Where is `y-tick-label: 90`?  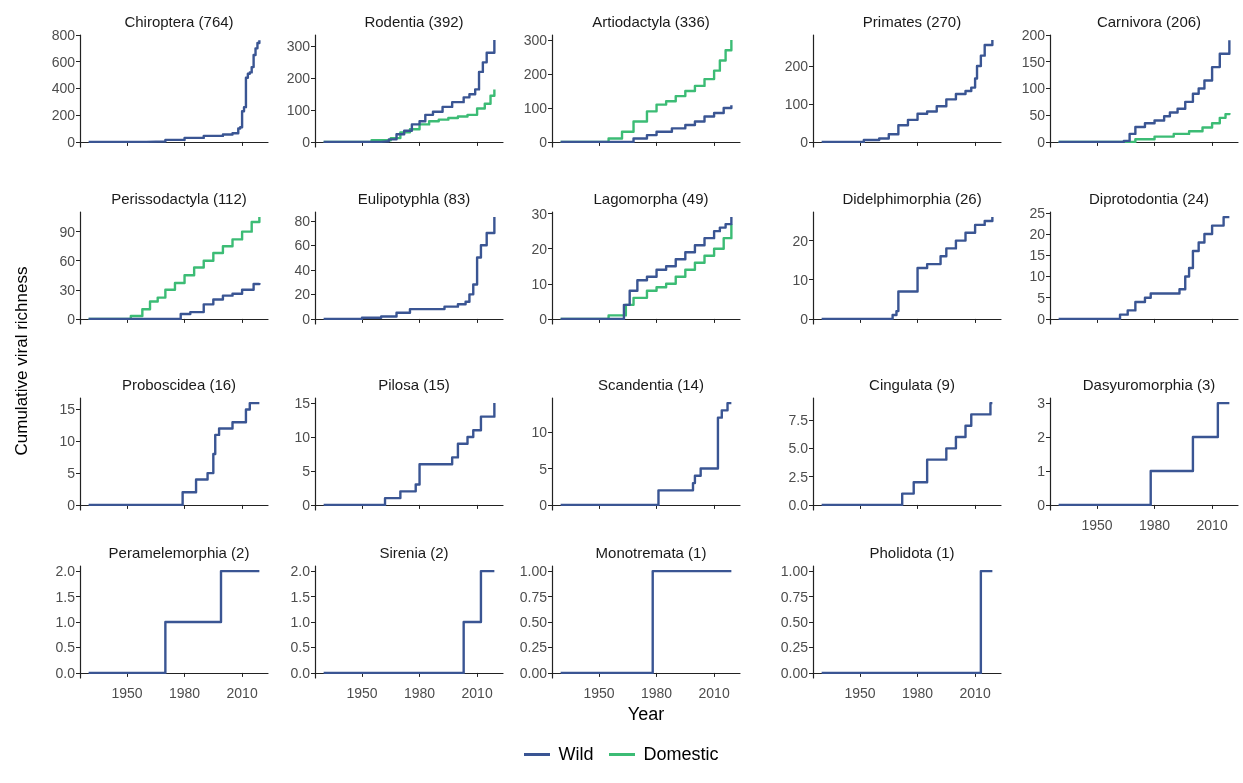 y-tick-label: 90 is located at coordinates (67, 231).